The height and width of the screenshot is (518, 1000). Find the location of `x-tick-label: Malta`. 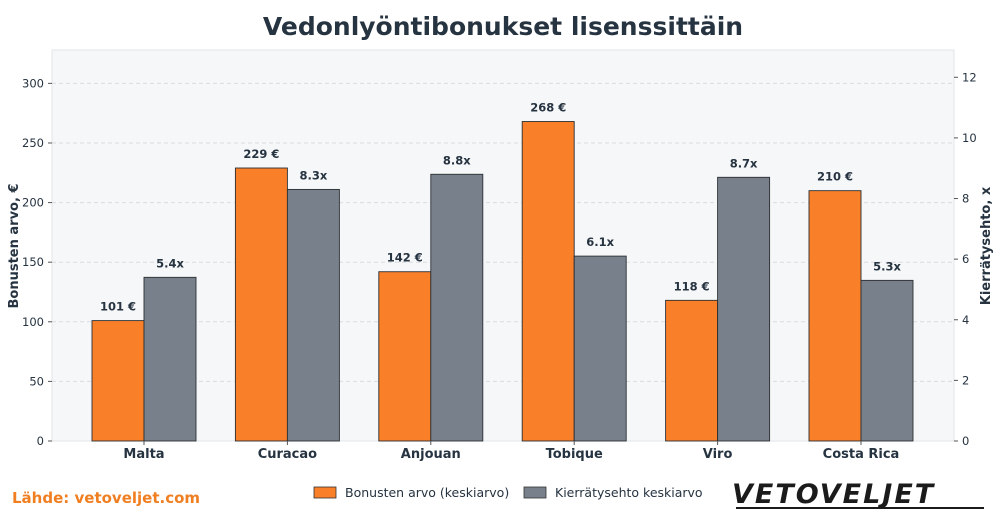

x-tick-label: Malta is located at coordinates (143, 454).